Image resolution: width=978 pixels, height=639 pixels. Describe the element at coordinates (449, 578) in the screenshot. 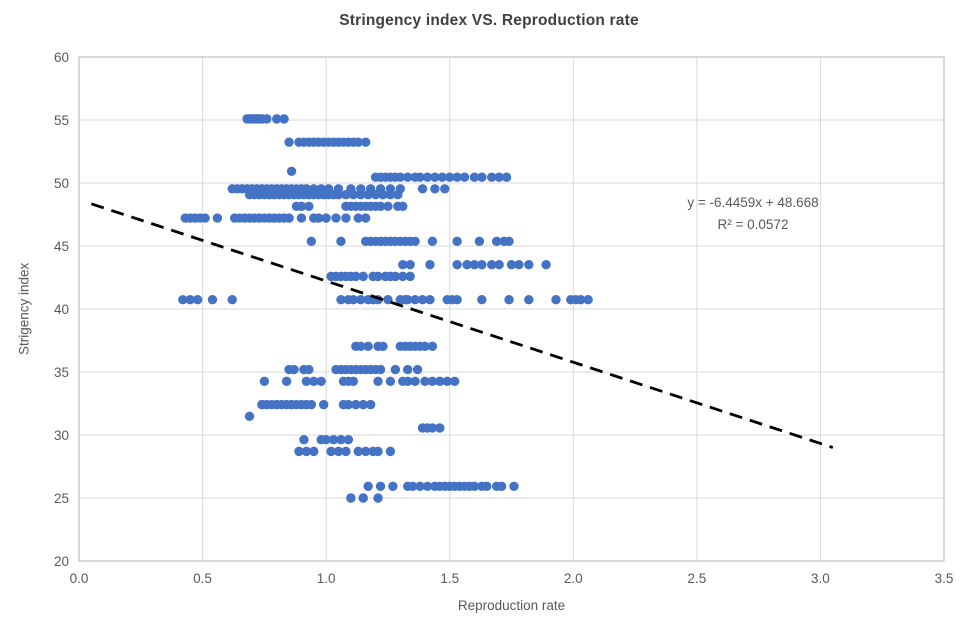

I see `x-tick-label: 1.5` at that location.